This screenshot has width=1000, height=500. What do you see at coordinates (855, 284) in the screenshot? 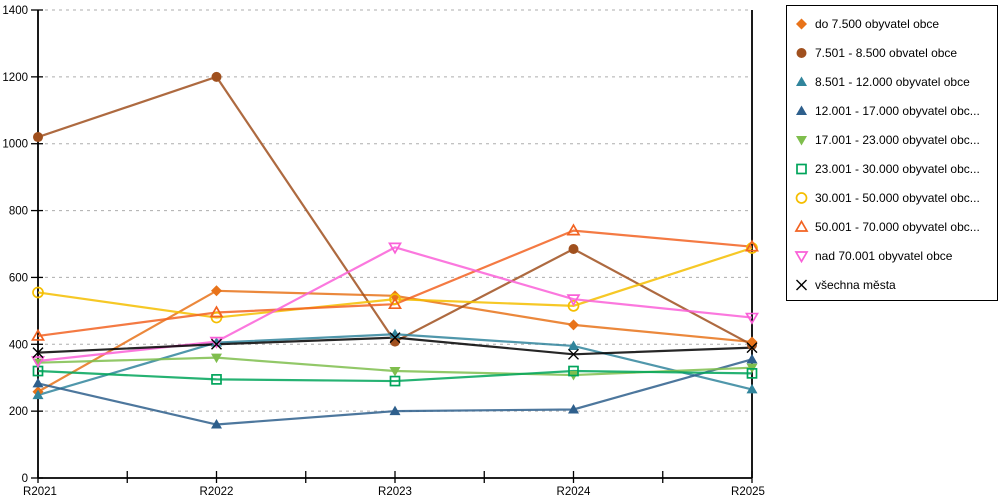
I see `legend-item-label: všechna města` at bounding box center [855, 284].